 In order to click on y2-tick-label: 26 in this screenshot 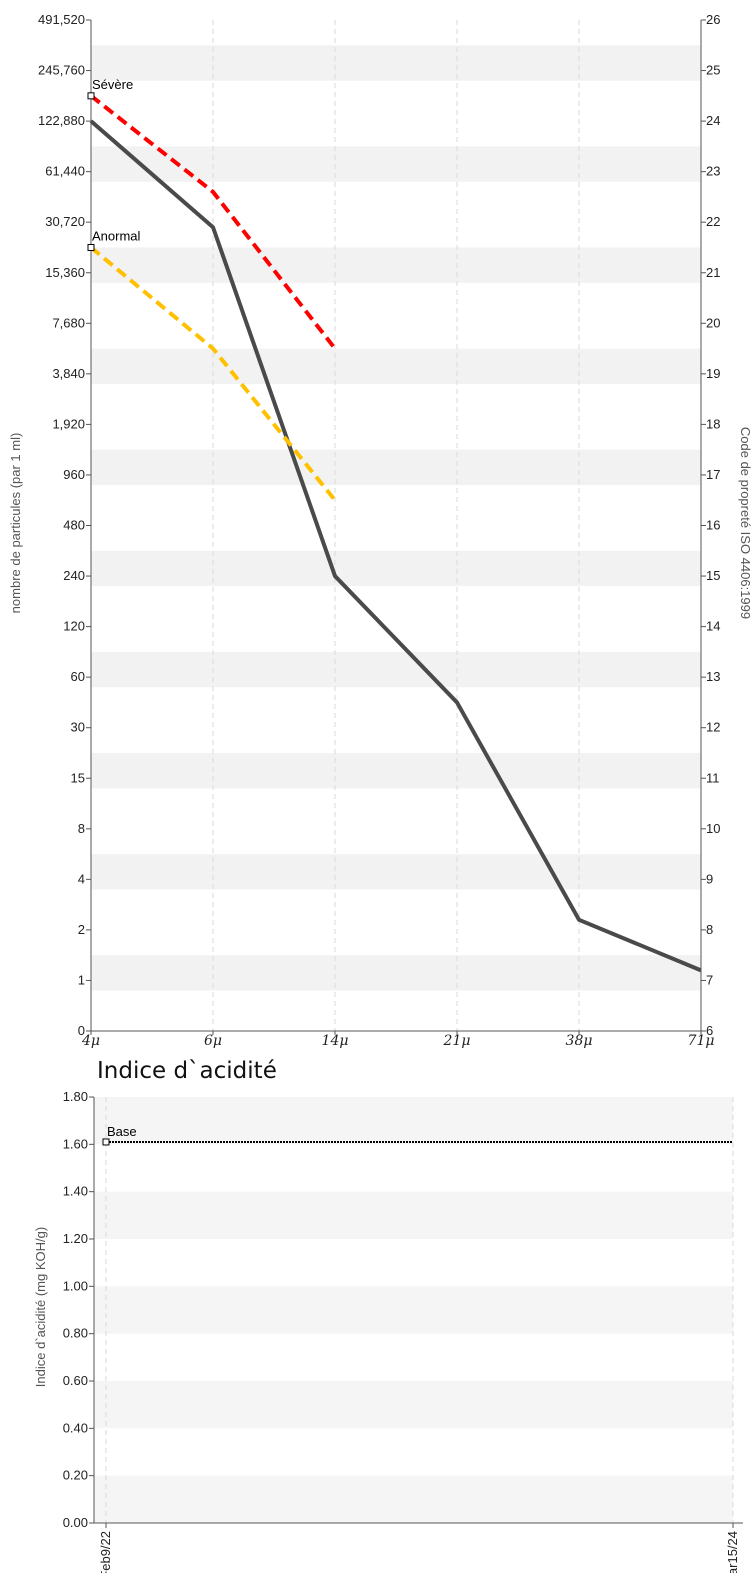, I will do `click(713, 19)`.